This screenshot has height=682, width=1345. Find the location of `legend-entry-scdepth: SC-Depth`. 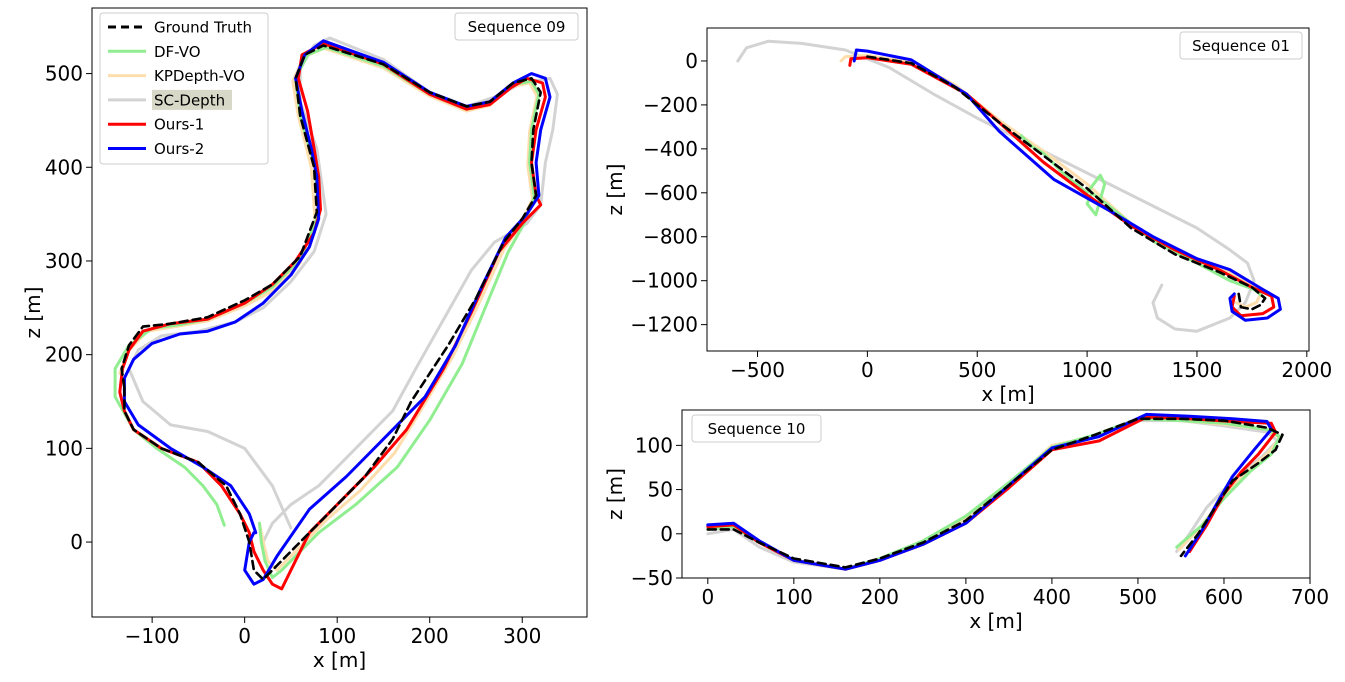

legend-entry-scdepth: SC-Depth is located at coordinates (189, 100).